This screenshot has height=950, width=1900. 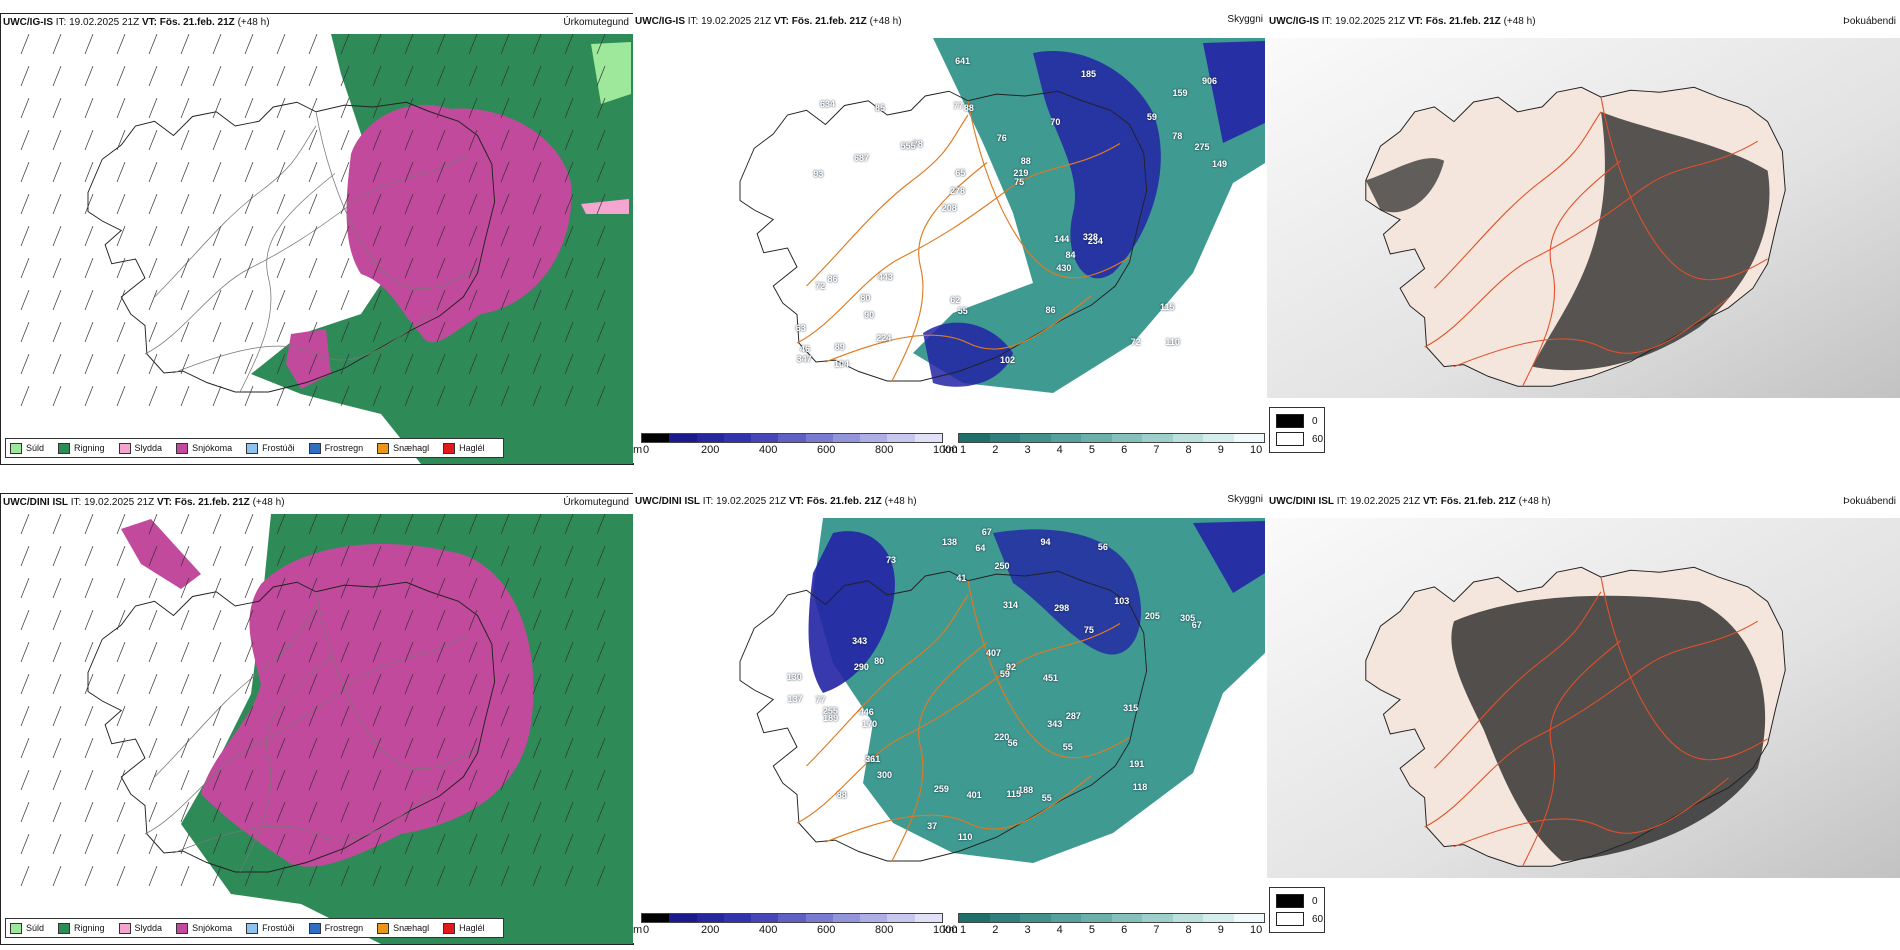 I want to click on cloud-base-label: 77, so click(x=958, y=106).